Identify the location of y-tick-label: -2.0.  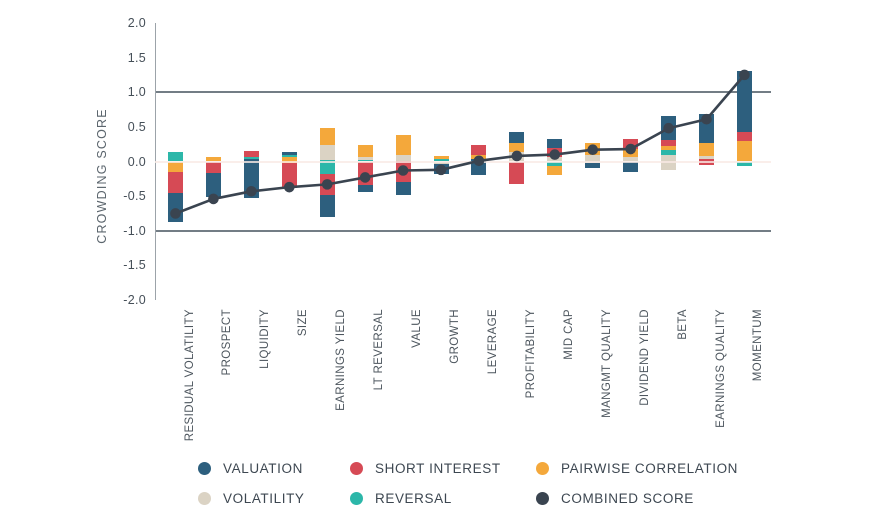
(134, 300).